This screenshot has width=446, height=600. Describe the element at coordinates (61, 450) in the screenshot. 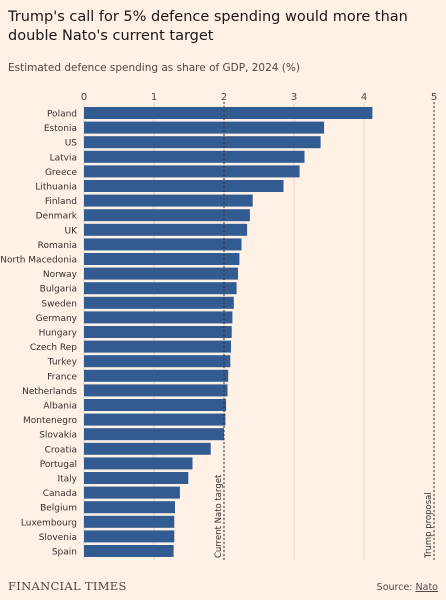

I see `category-label-croatia: Croatia` at that location.